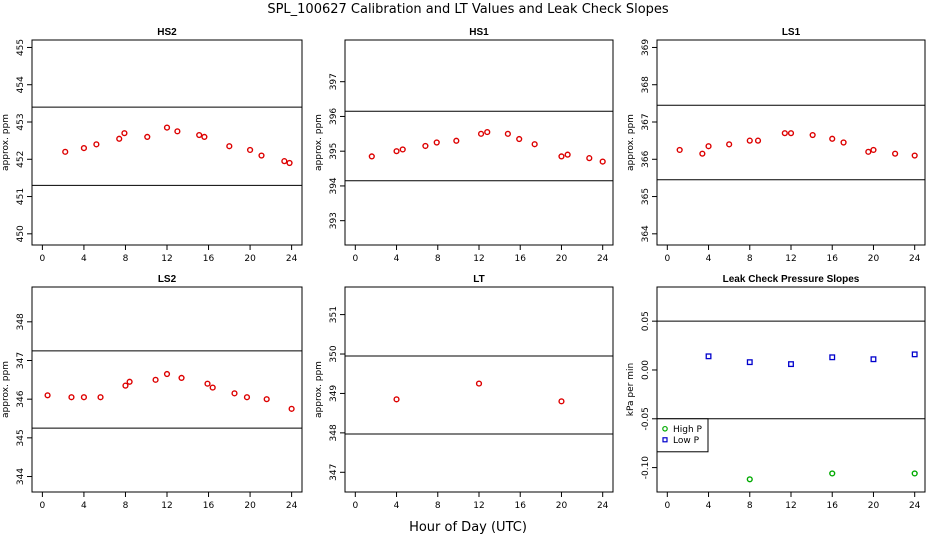  Describe the element at coordinates (334, 393) in the screenshot. I see `y-tick-label: 349` at that location.